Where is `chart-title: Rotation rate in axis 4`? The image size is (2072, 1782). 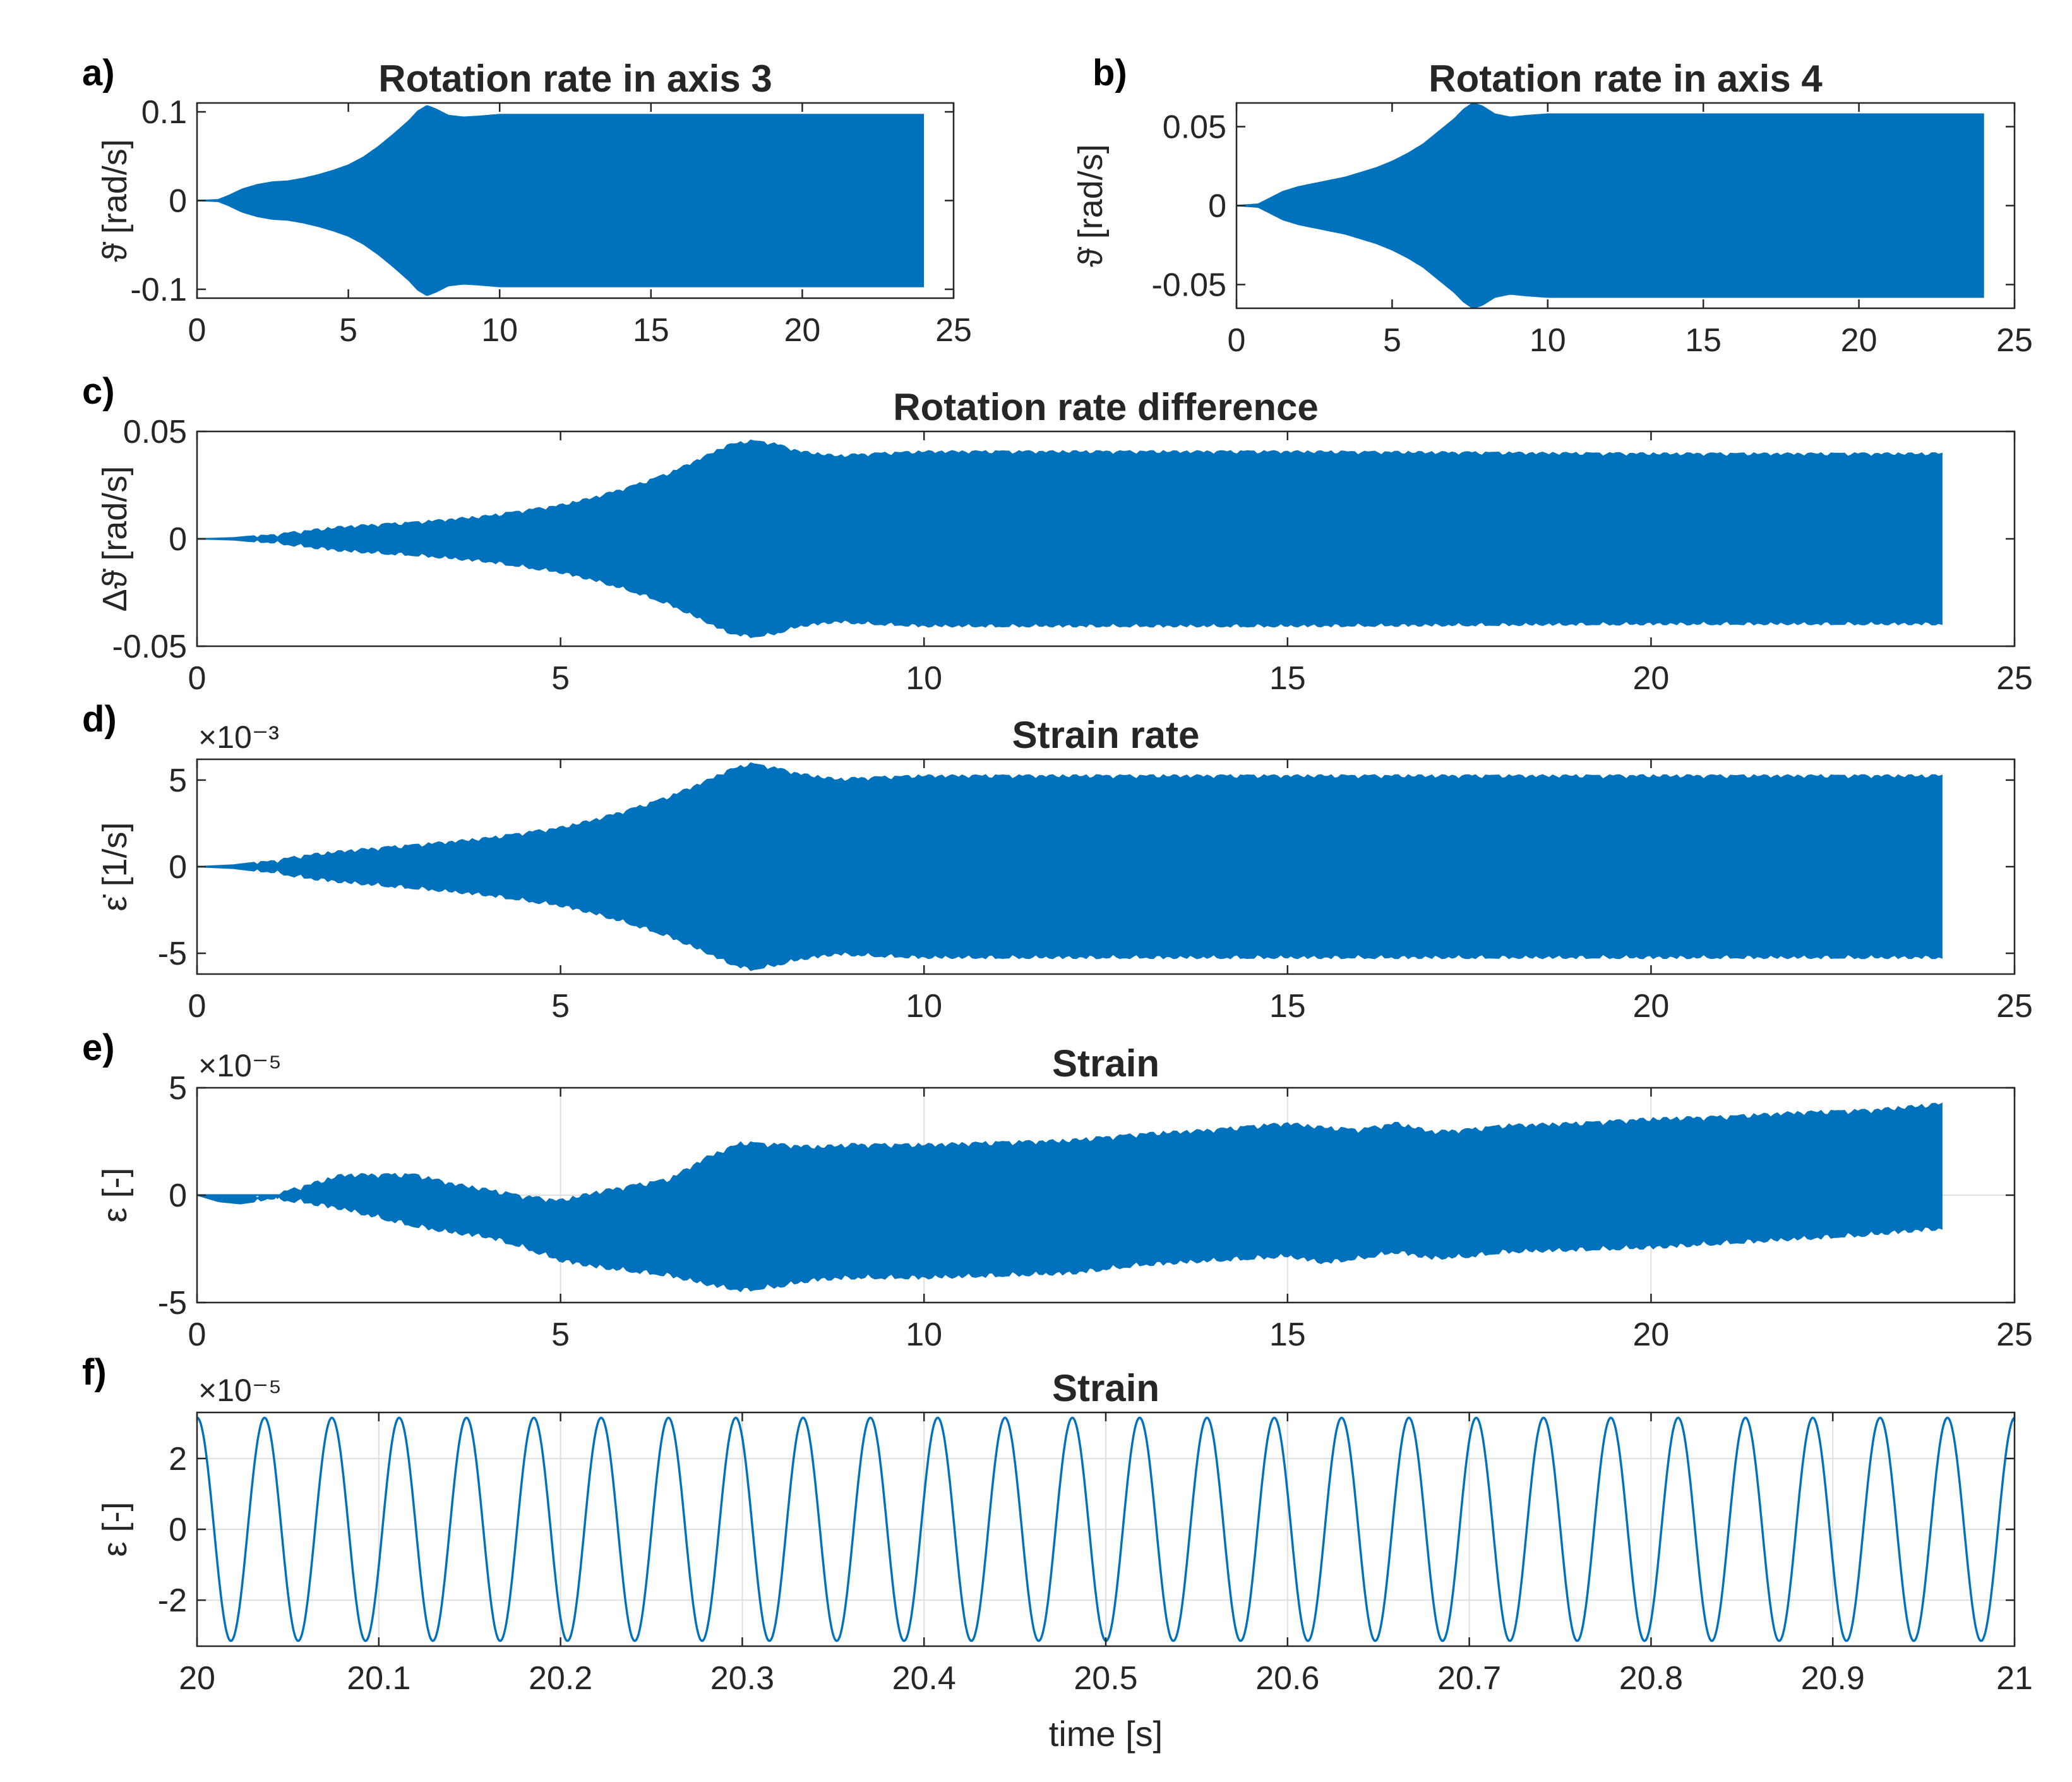 chart-title: Rotation rate in axis 4 is located at coordinates (1625, 78).